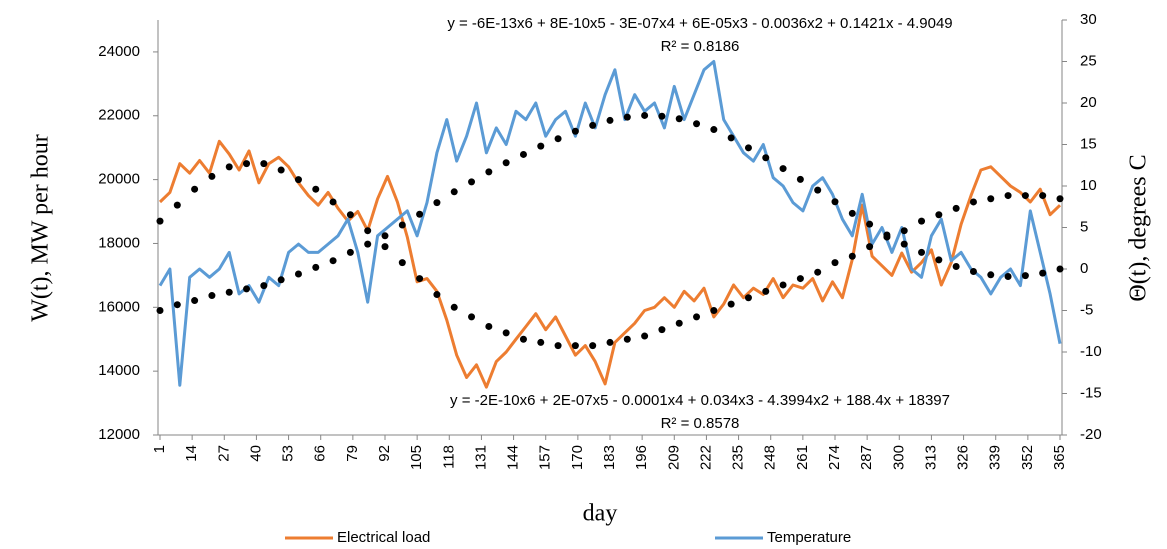 Image resolution: width=1167 pixels, height=549 pixels. I want to click on x-tick-label: 365, so click(1059, 457).